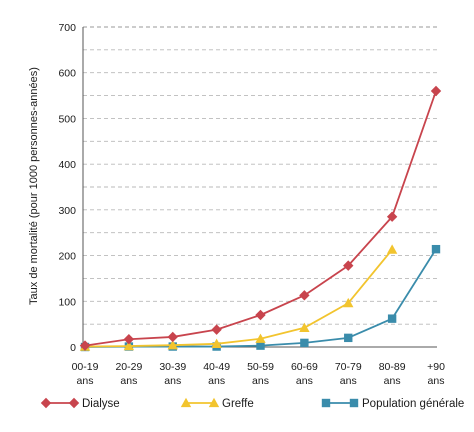  I want to click on series-line-greffe, so click(238, 298).